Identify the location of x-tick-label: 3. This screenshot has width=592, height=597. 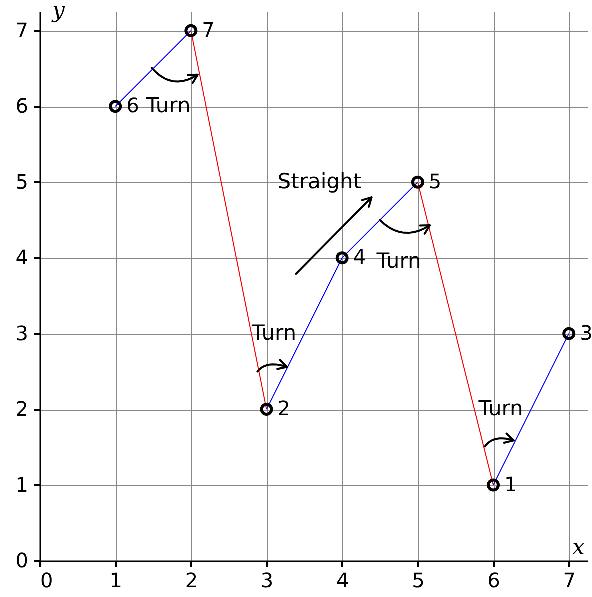
(267, 580).